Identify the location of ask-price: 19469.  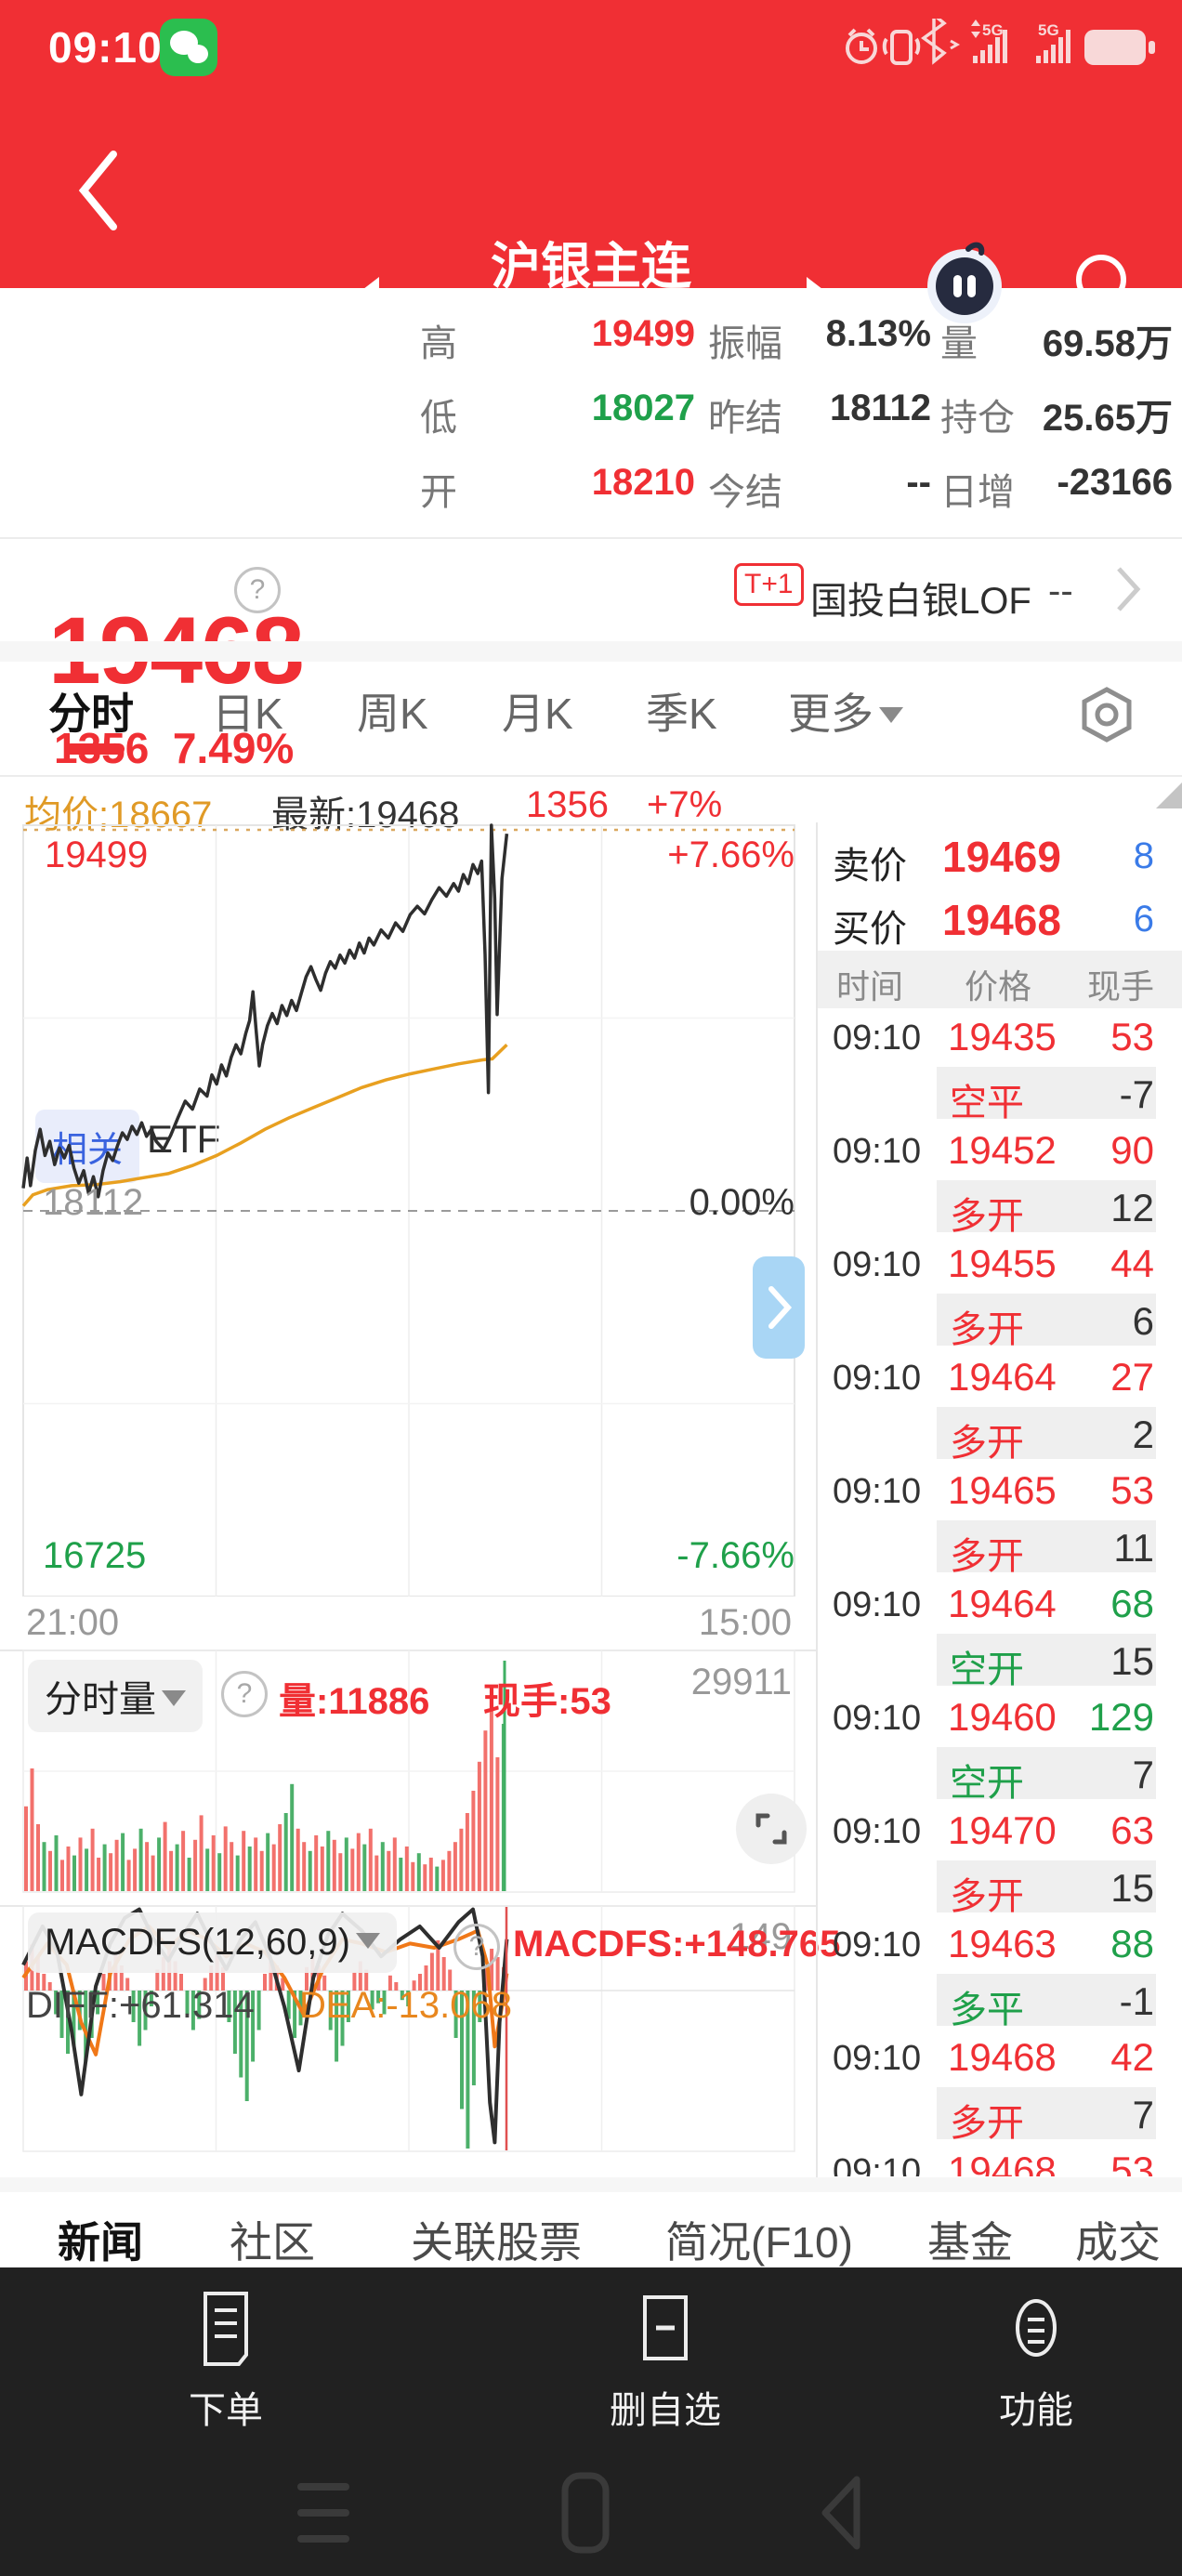
(1001, 857).